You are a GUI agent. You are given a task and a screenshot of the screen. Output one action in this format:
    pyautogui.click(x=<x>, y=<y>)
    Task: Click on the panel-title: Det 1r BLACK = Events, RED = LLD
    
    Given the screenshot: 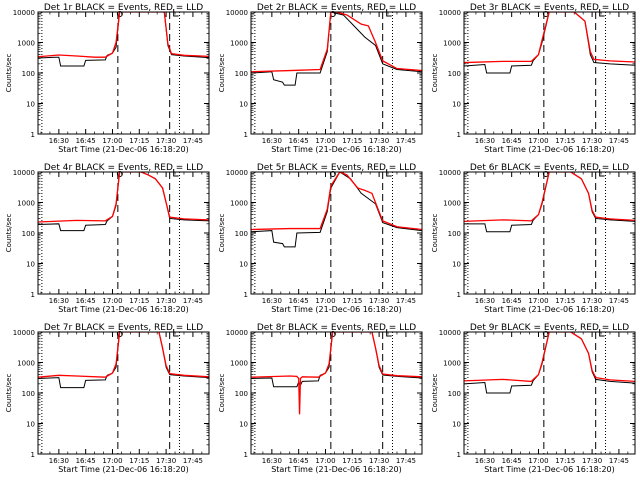 What is the action you would take?
    pyautogui.click(x=123, y=8)
    